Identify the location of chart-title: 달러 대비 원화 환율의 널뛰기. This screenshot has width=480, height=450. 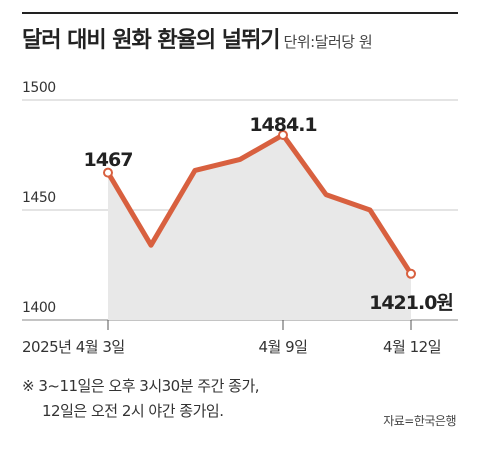
(151, 40).